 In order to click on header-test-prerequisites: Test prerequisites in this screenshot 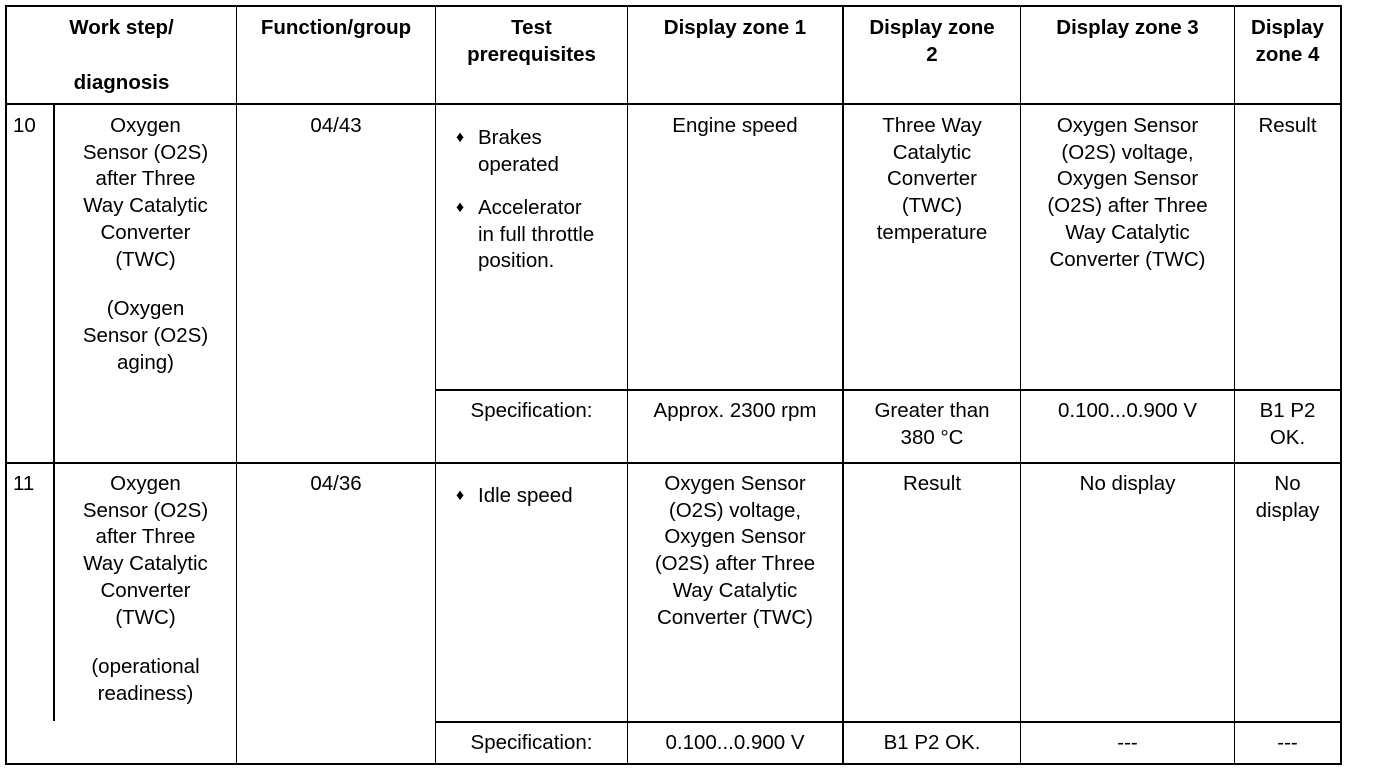, I will do `click(531, 41)`.